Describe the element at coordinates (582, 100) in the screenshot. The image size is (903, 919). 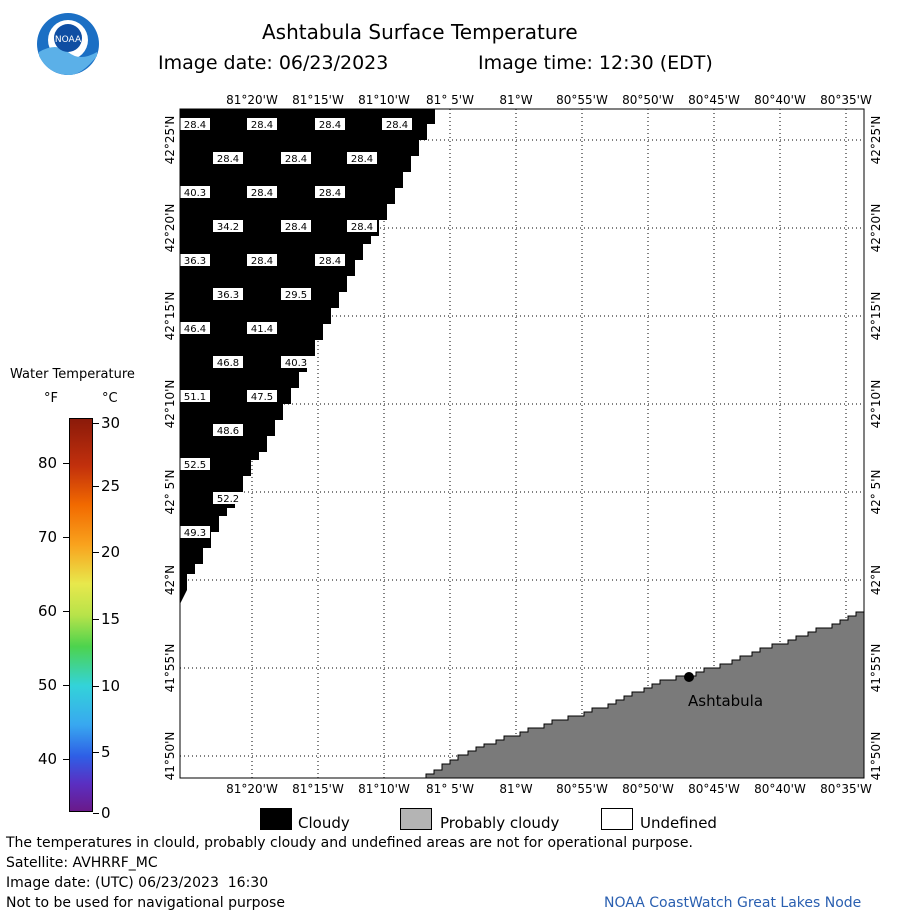
I see `lon-label-top: 80°55'W` at that location.